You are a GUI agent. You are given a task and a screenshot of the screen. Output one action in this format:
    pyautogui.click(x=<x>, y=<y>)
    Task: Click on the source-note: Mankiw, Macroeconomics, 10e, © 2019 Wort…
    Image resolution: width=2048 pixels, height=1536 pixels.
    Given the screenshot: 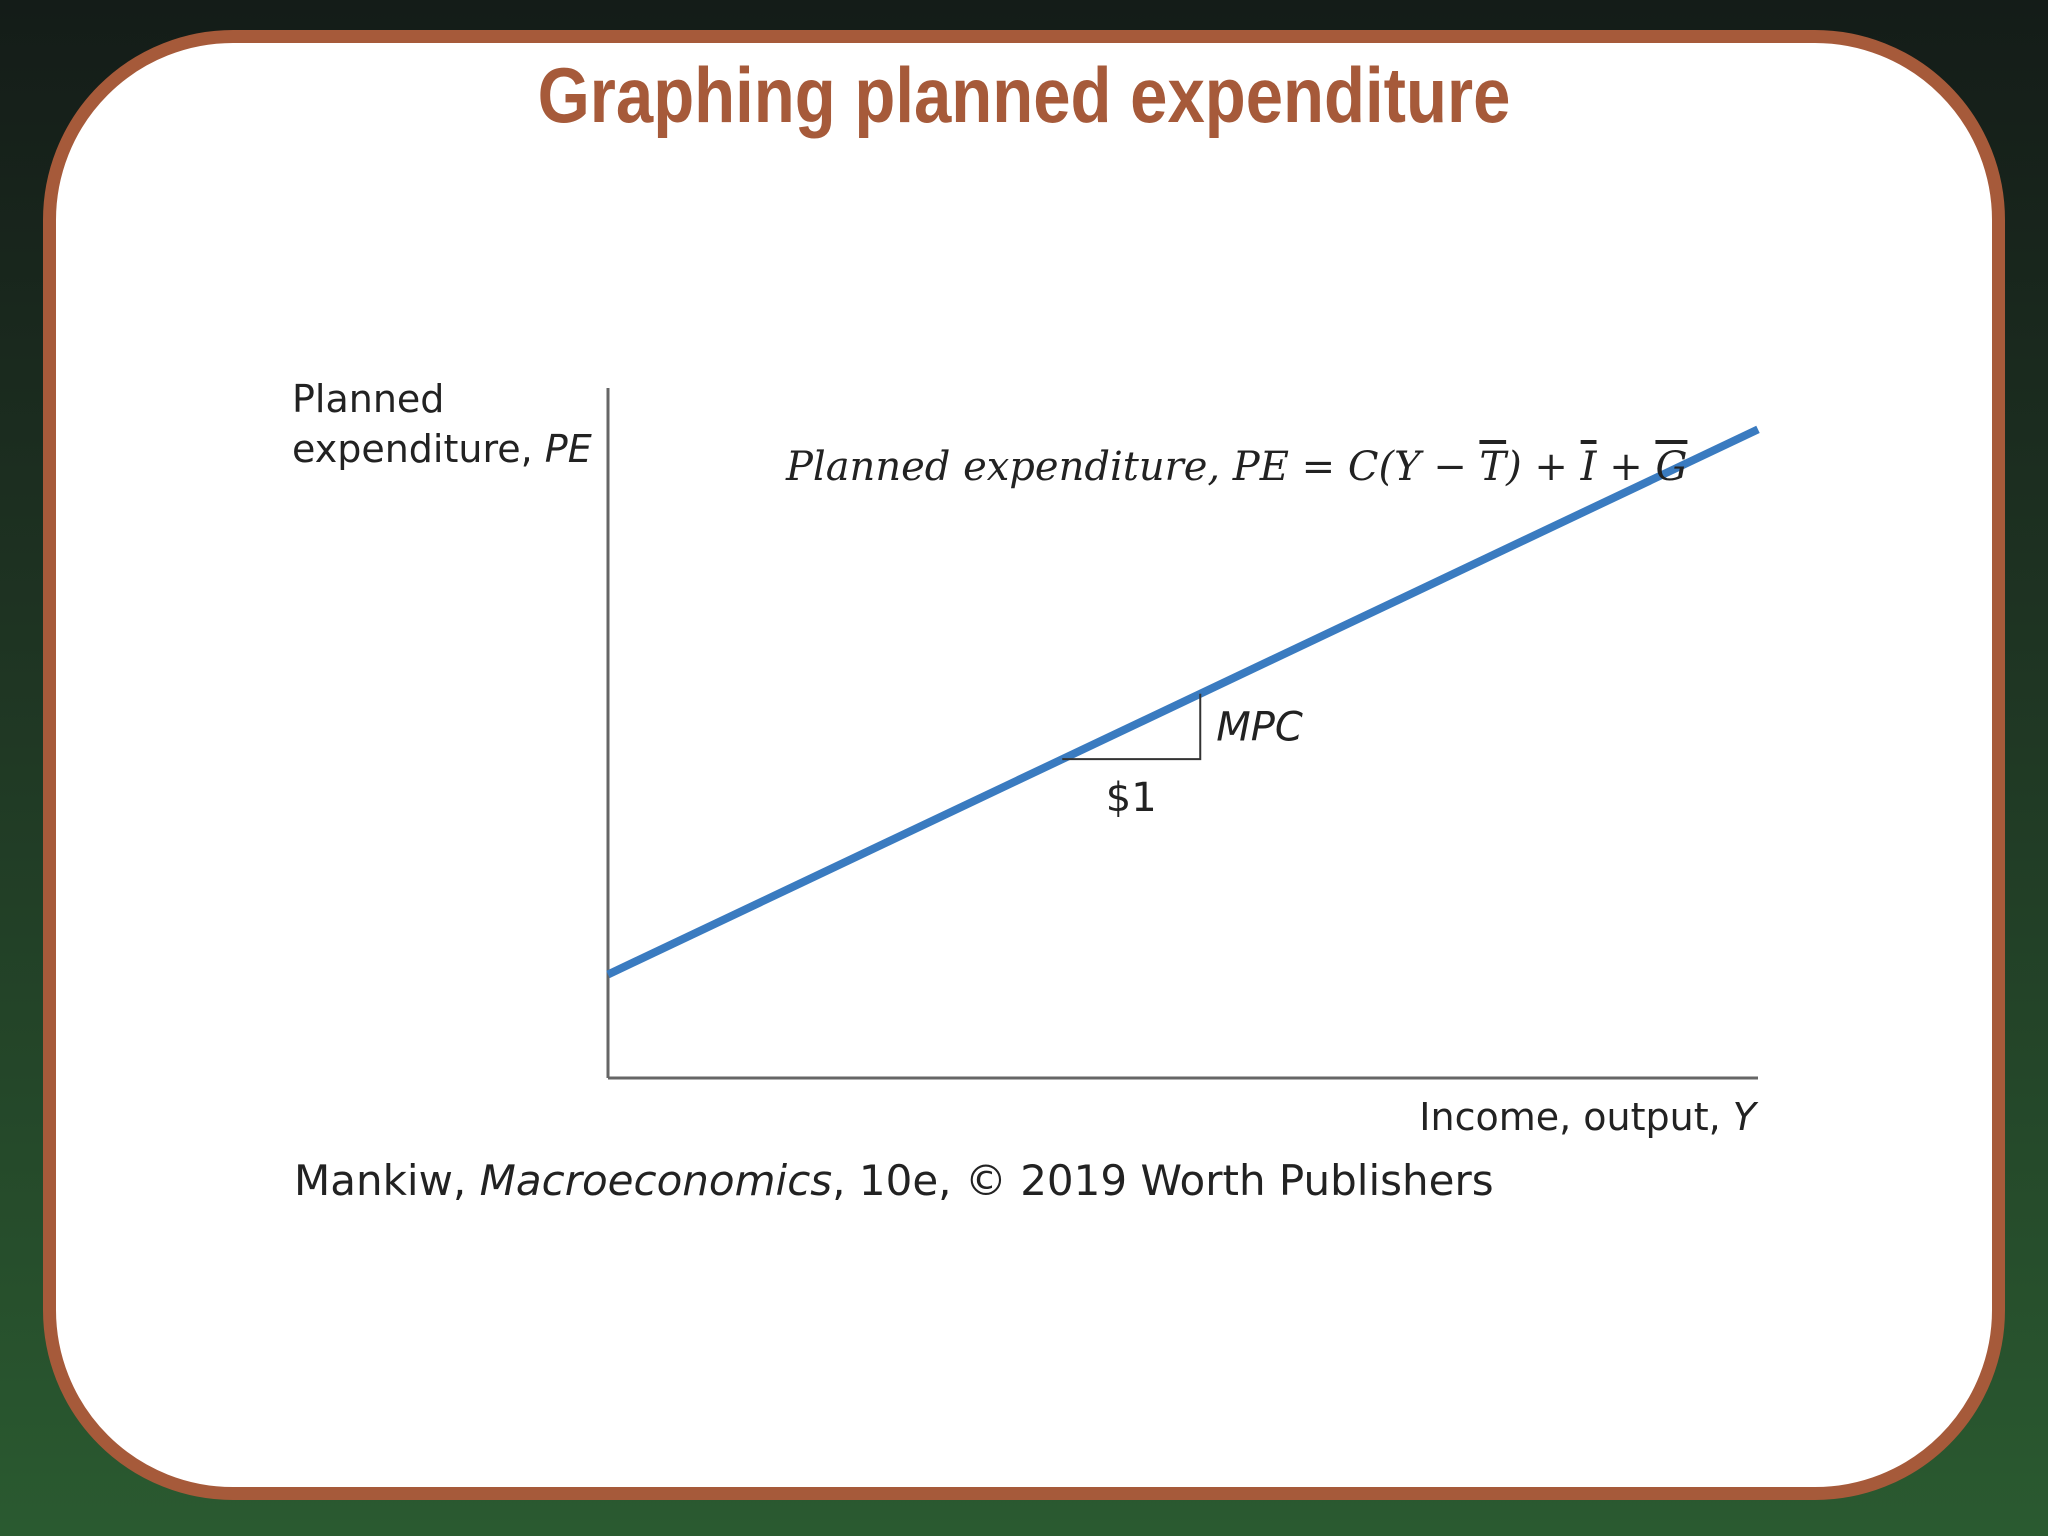 What is the action you would take?
    pyautogui.click(x=894, y=1180)
    